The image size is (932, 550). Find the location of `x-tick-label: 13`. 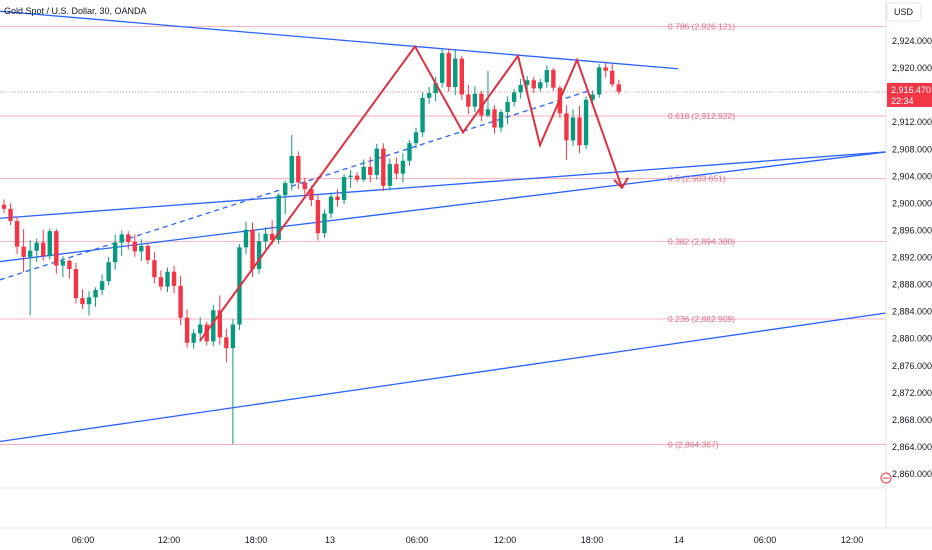

x-tick-label: 13 is located at coordinates (330, 540).